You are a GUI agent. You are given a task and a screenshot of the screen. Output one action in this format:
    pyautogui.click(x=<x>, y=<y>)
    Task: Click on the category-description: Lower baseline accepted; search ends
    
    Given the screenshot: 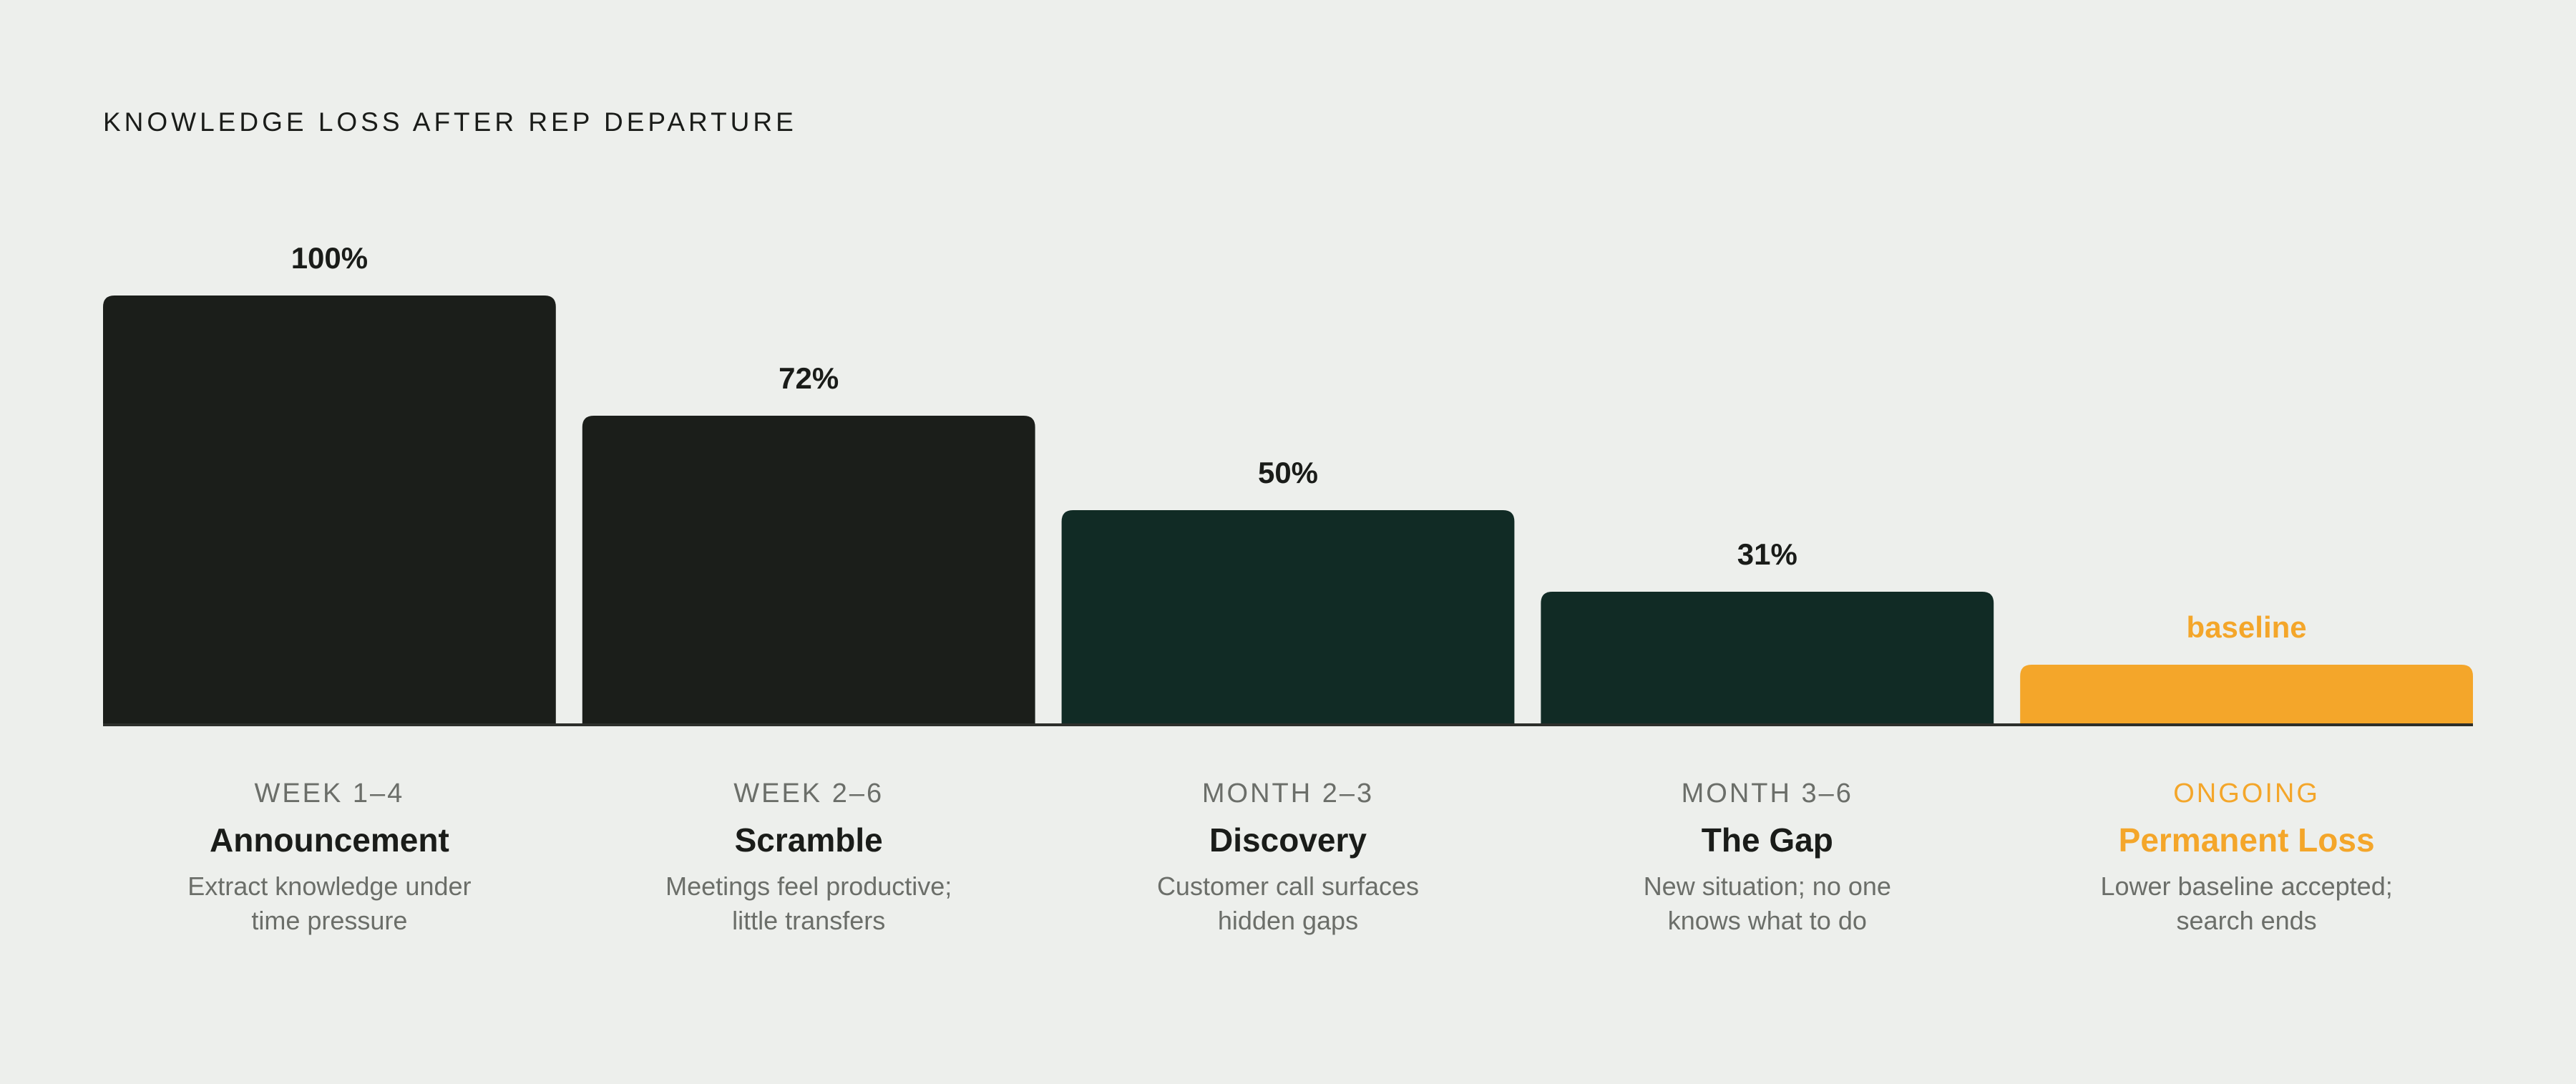 What is the action you would take?
    pyautogui.click(x=2246, y=903)
    